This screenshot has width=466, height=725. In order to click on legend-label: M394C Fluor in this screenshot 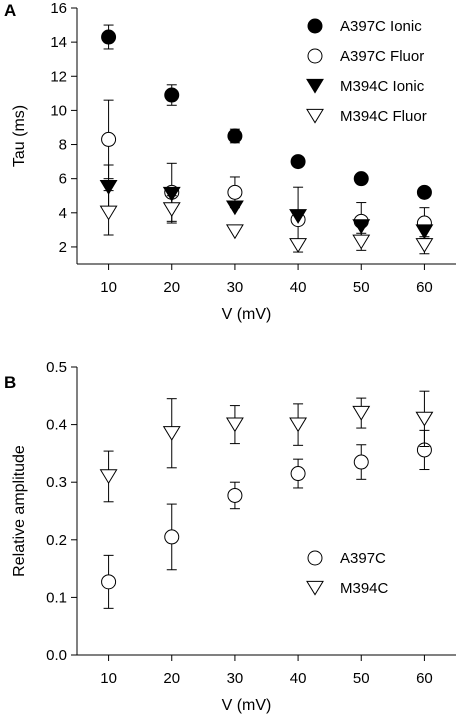, I will do `click(383, 116)`.